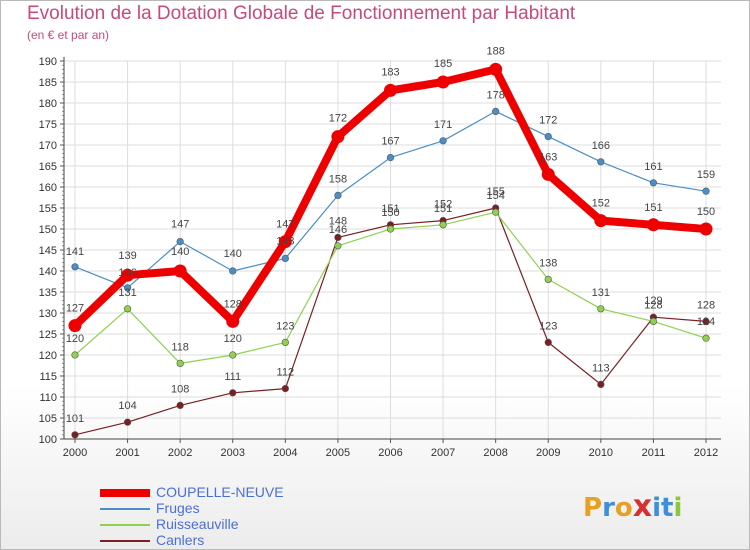  Describe the element at coordinates (601, 368) in the screenshot. I see `data-label-canlers: 113` at that location.